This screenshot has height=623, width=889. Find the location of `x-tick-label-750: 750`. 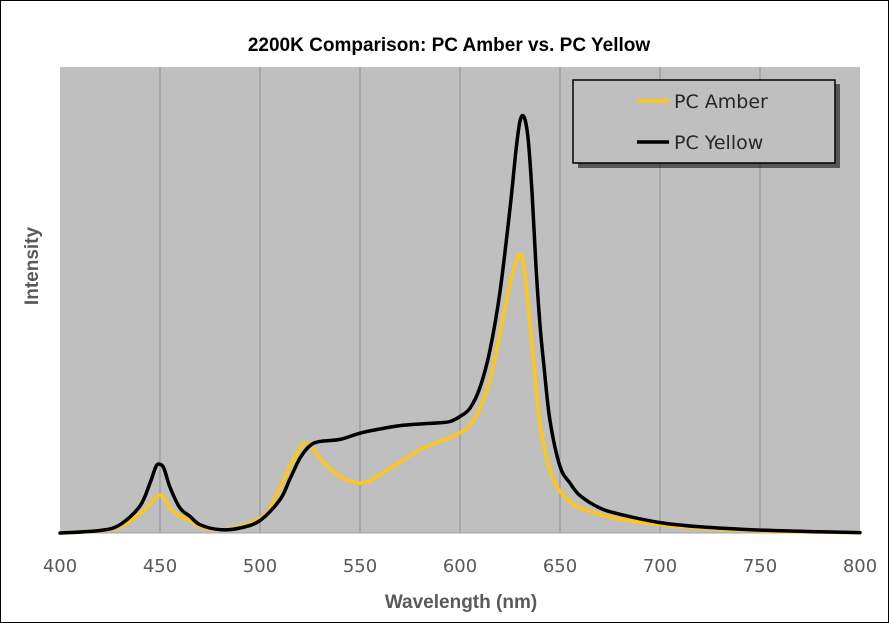

x-tick-label-750: 750 is located at coordinates (760, 566).